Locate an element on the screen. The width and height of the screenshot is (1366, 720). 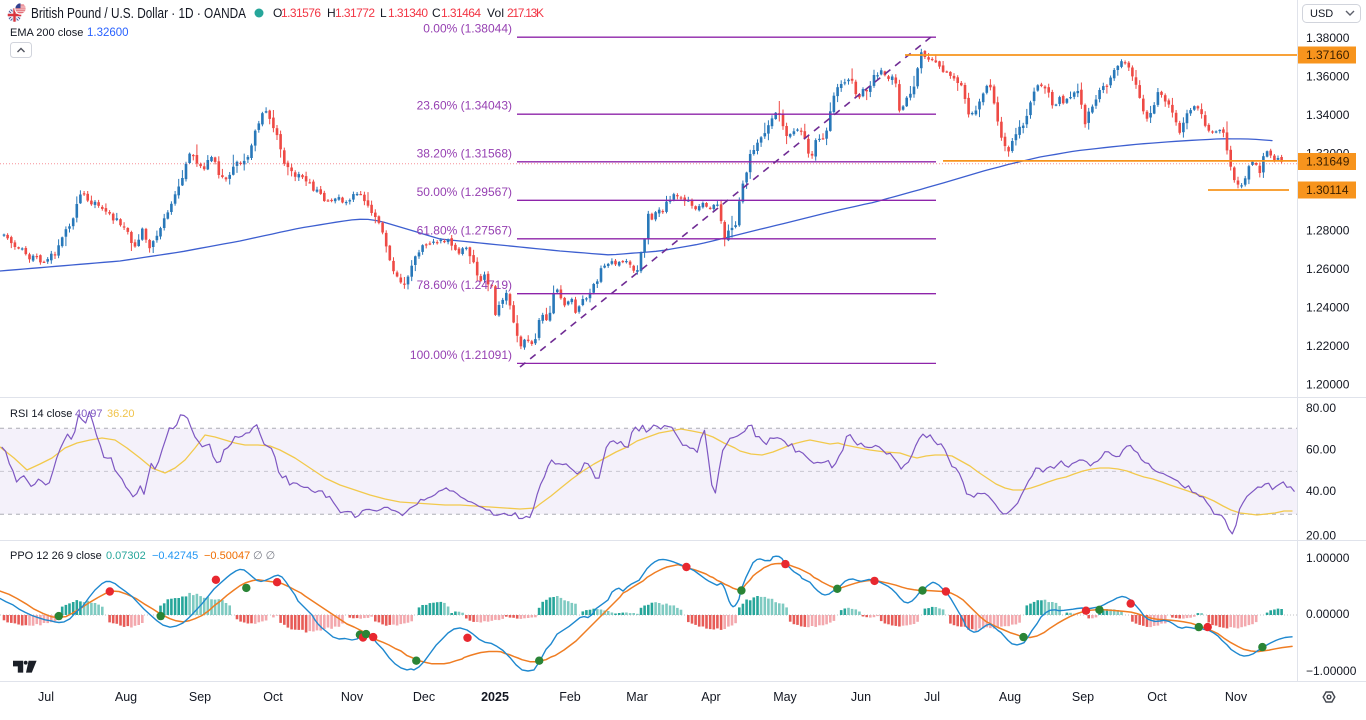
svg-text: 61.80% (1.27567) is located at coordinates (464, 230).